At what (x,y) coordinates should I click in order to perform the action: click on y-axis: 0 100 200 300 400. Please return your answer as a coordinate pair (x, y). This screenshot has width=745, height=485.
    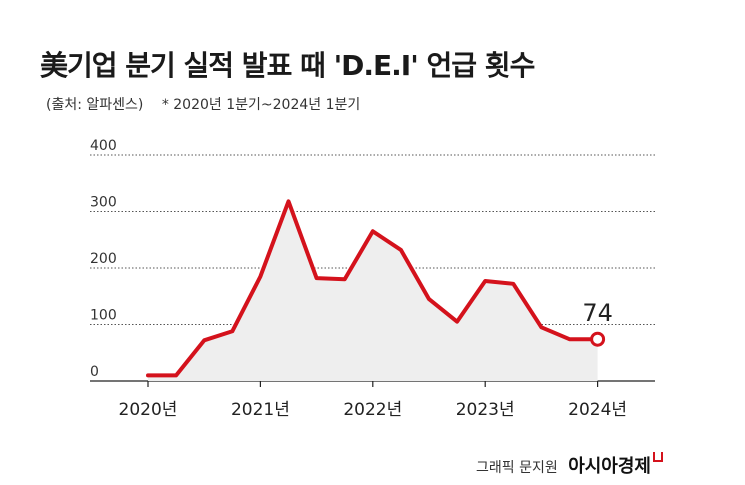
    Looking at the image, I should click on (103, 259).